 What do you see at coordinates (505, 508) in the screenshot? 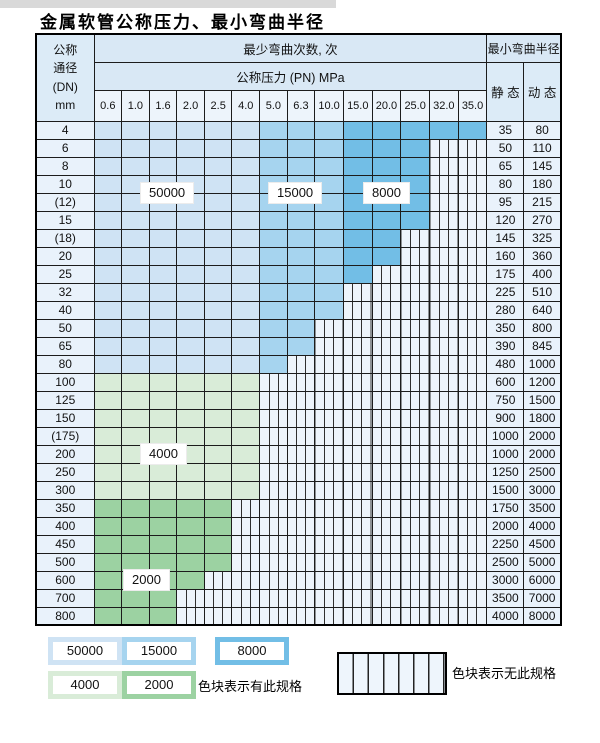
I see `static-radius-cell: 1750` at bounding box center [505, 508].